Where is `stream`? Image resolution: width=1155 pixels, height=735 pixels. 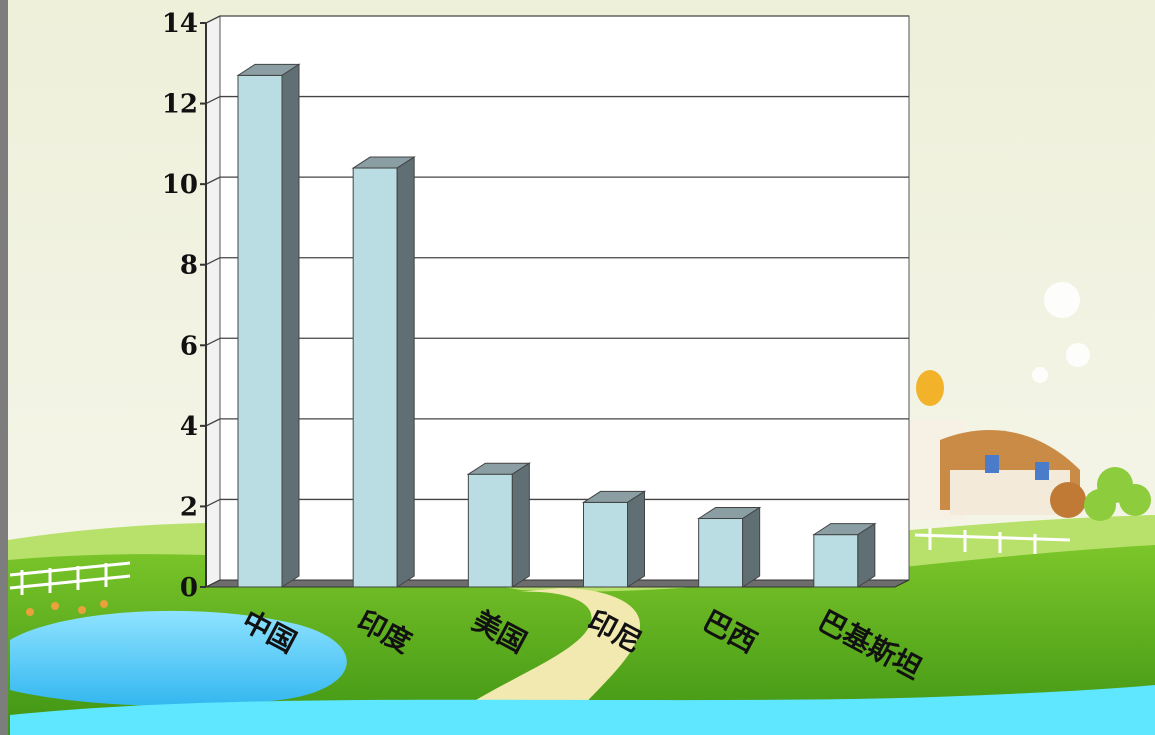 stream is located at coordinates (582, 710).